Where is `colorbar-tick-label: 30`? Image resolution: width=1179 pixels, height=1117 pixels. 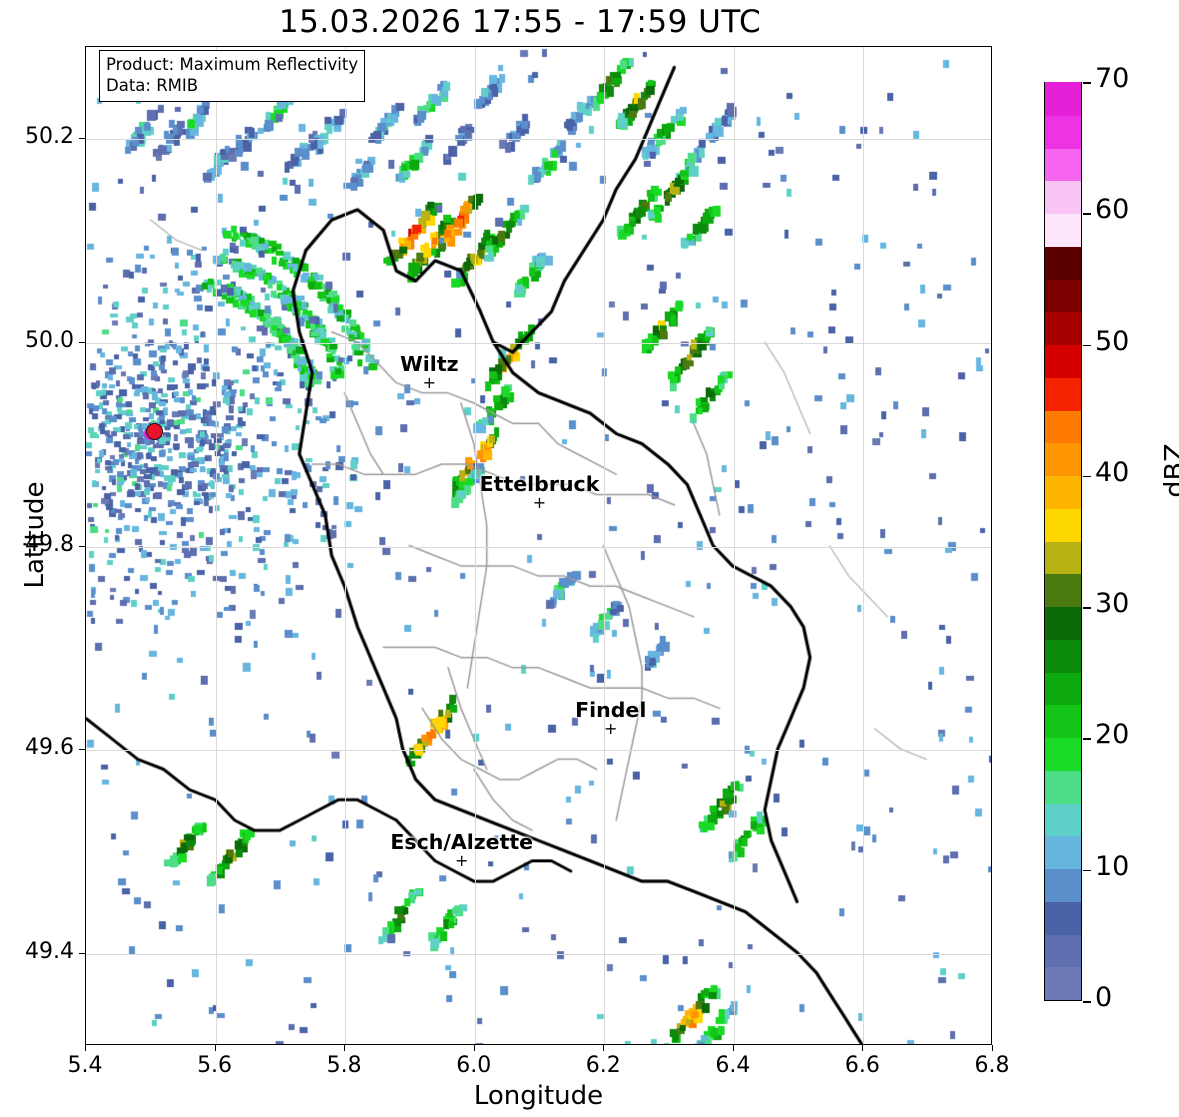
colorbar-tick-label: 30 is located at coordinates (1112, 604).